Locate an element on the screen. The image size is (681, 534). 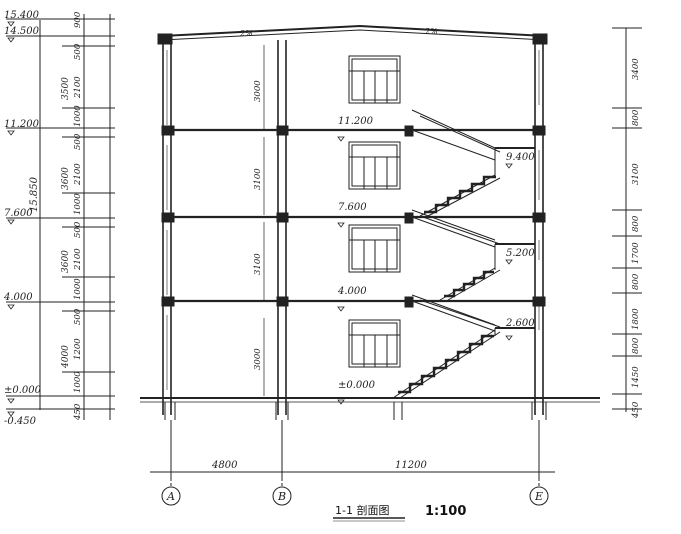
elev-7600: 7.600 is located at coordinates (18, 213).